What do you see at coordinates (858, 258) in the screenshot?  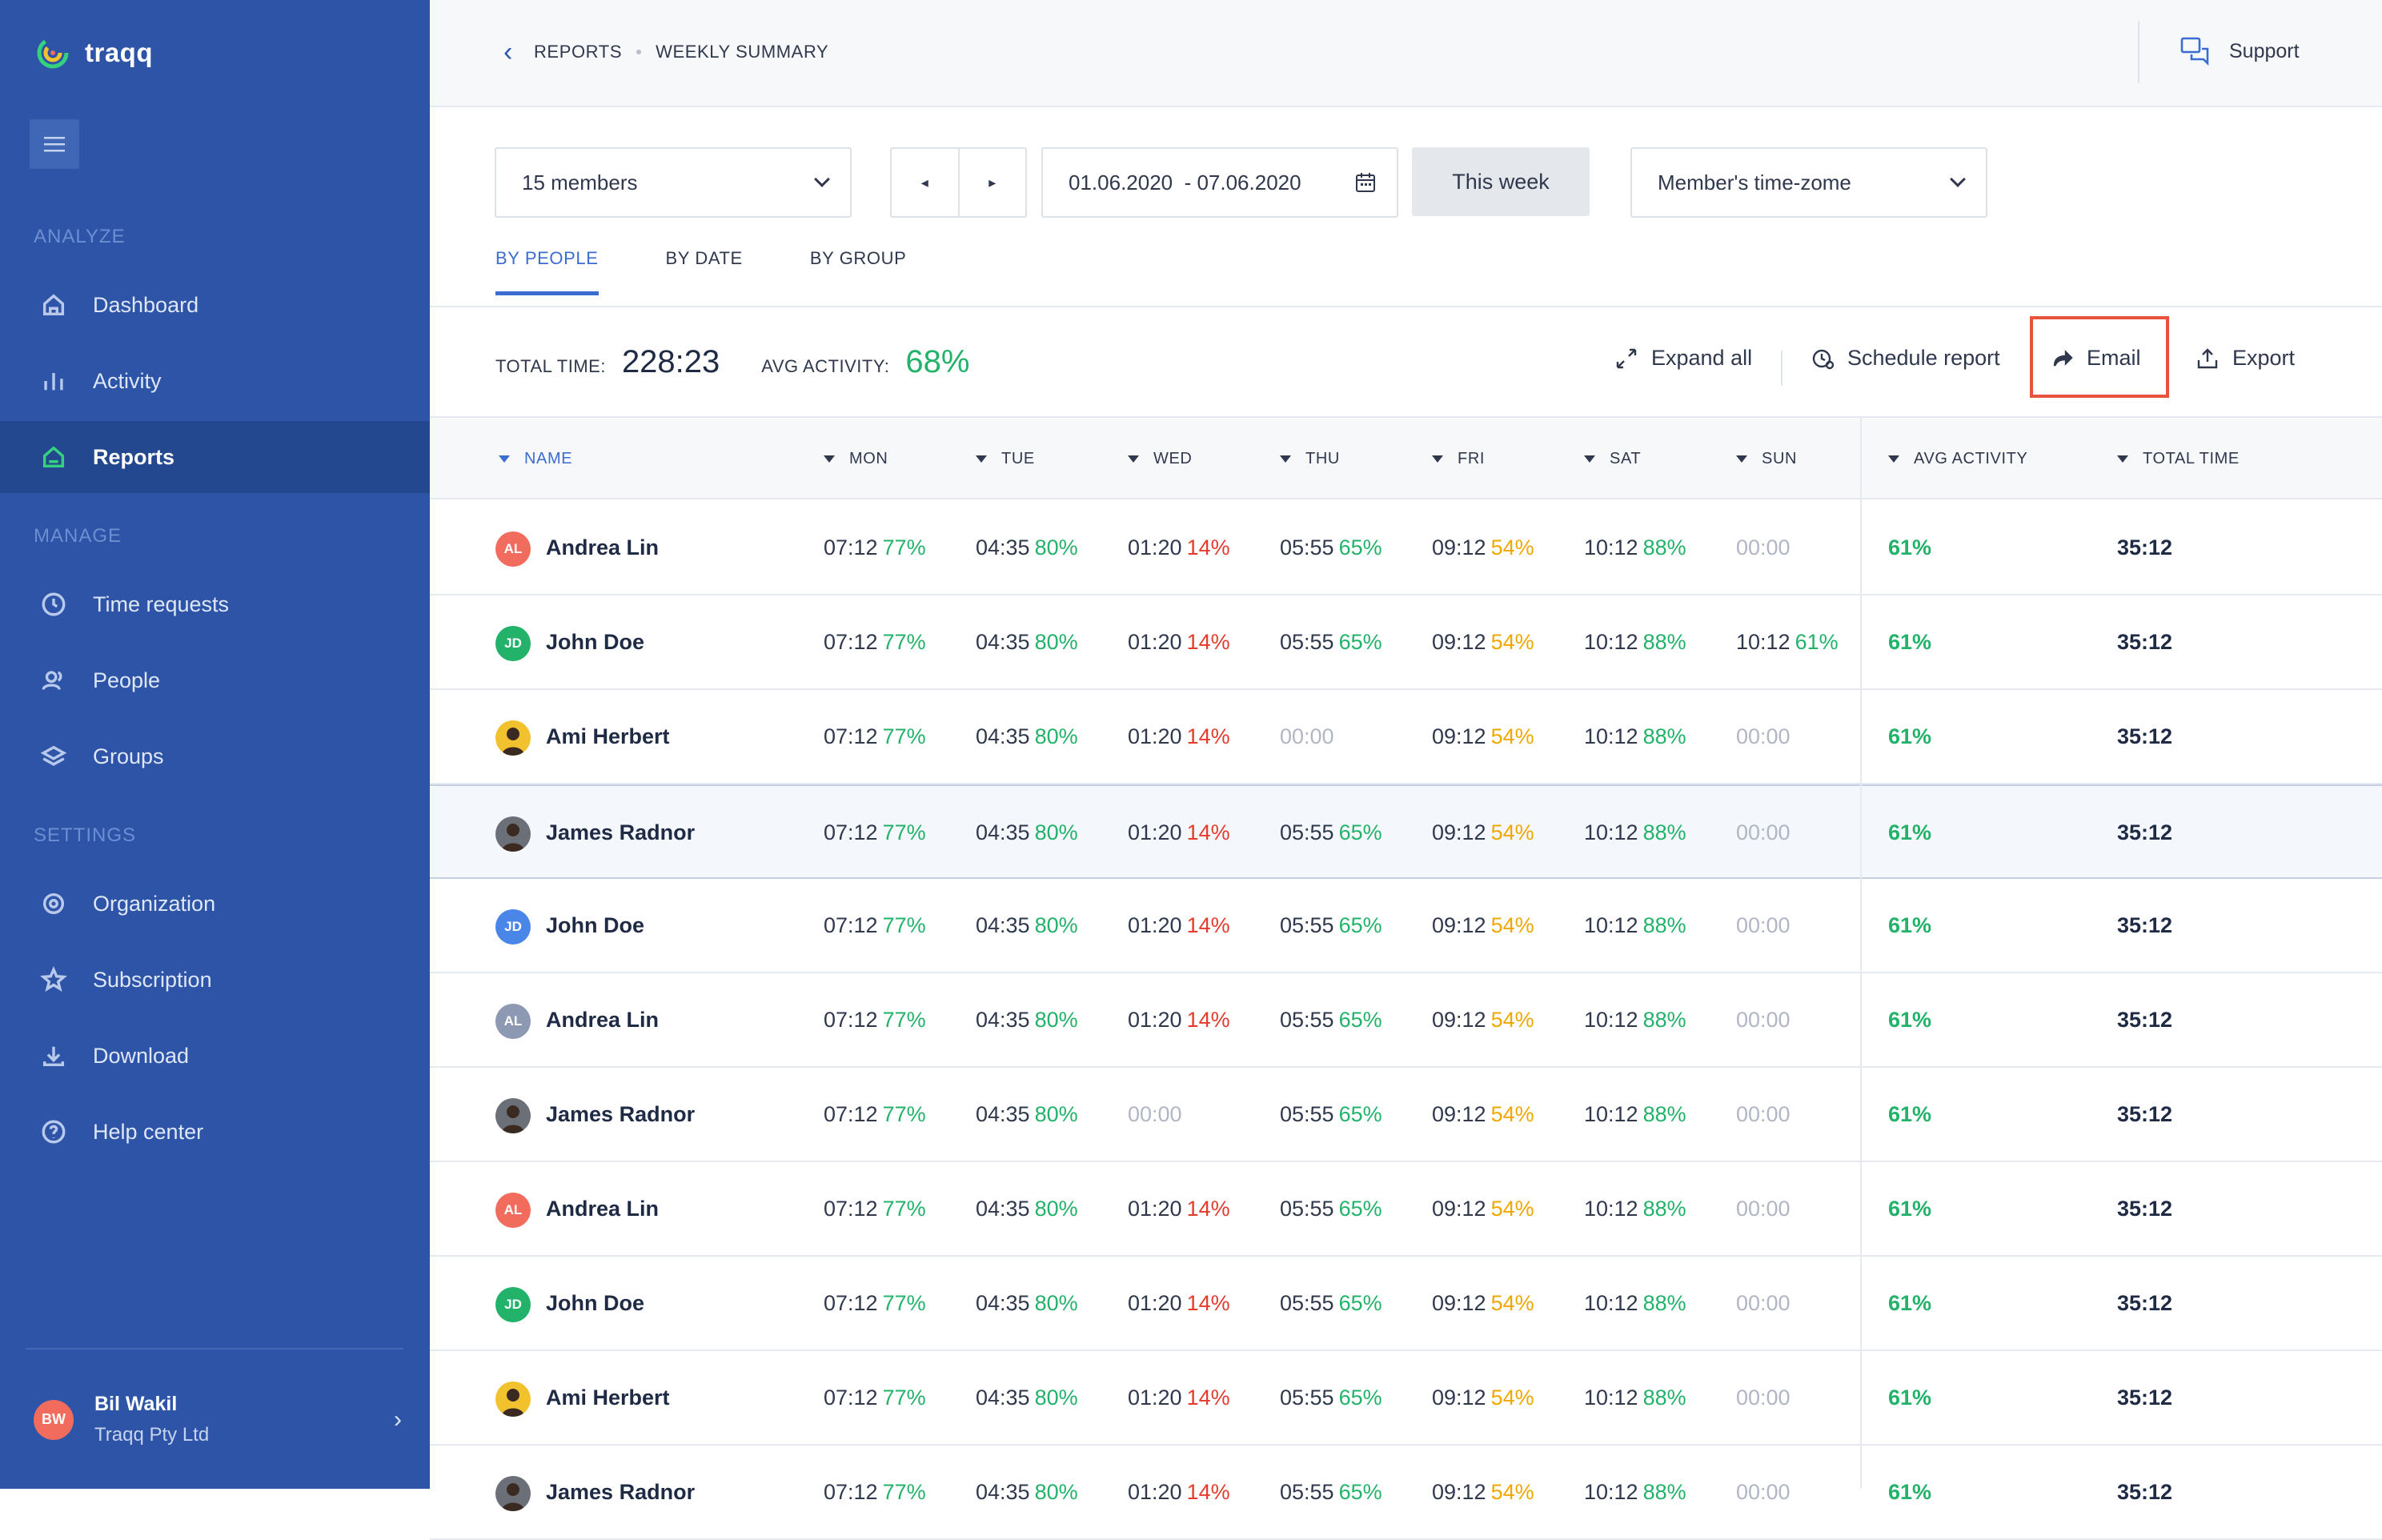 I see `tab-by-group: BY GROUP` at bounding box center [858, 258].